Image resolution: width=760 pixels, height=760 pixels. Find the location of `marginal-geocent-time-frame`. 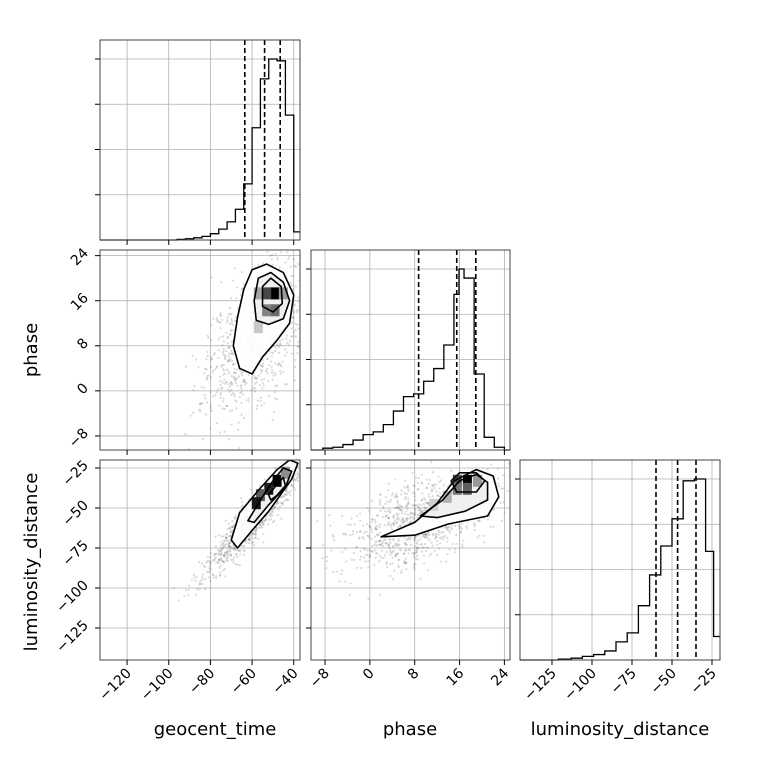

marginal-geocent-time-frame is located at coordinates (200, 140).